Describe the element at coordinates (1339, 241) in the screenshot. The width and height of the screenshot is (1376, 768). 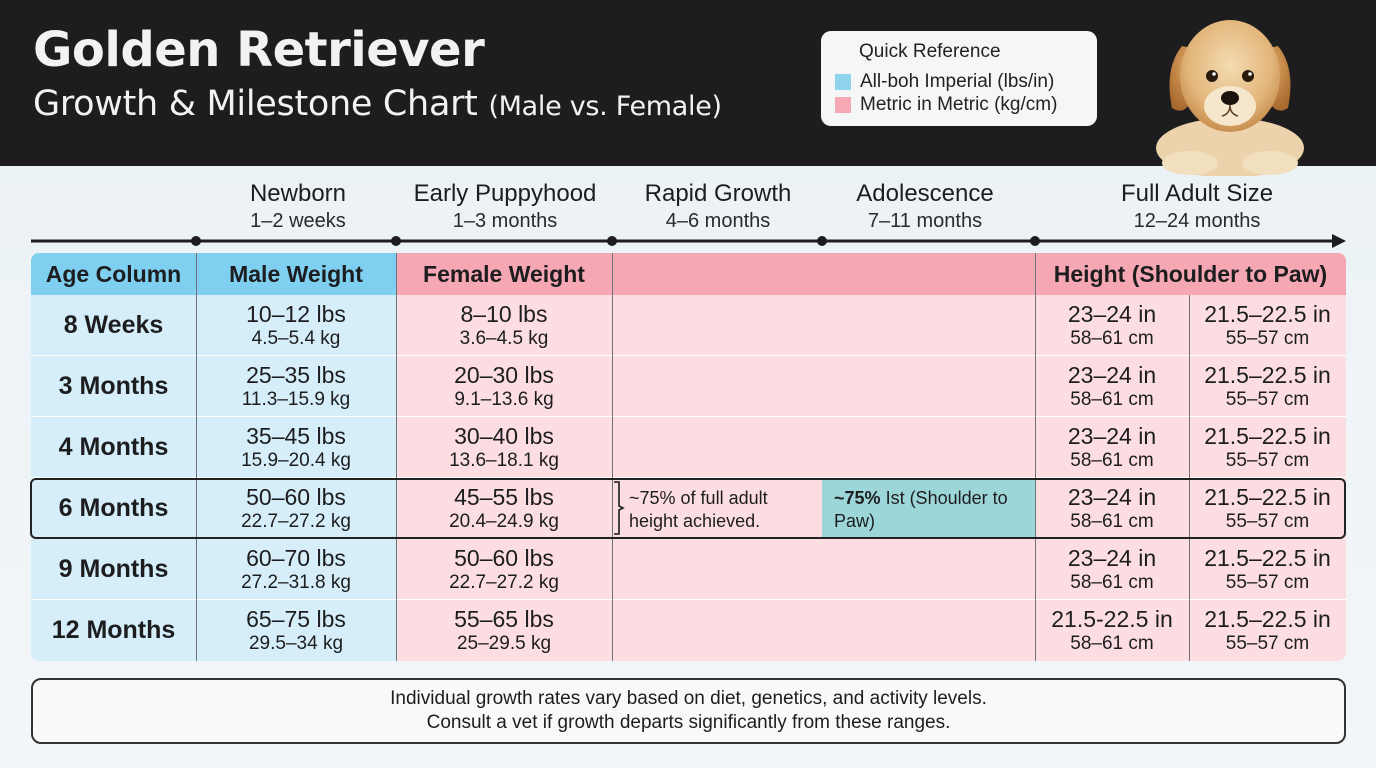
I see `timeline-arrowhead-icon` at that location.